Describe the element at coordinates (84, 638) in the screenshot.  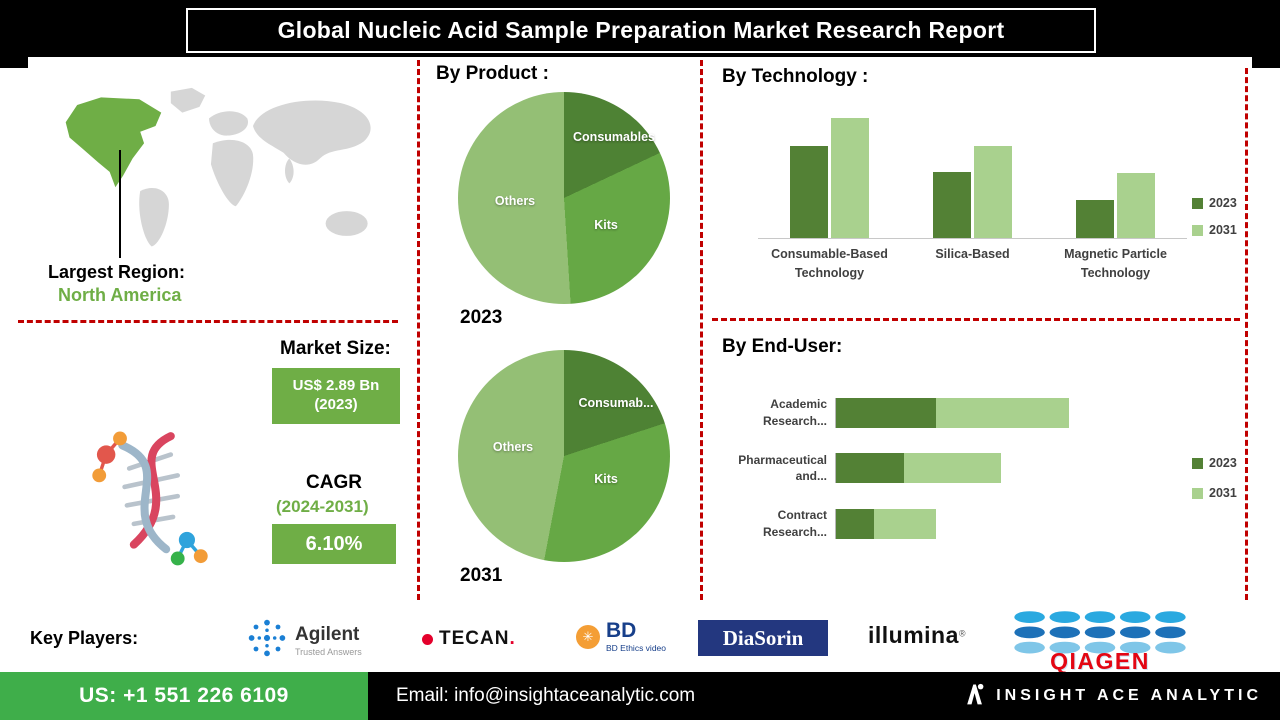
I see `key-players-label: Key Players:` at that location.